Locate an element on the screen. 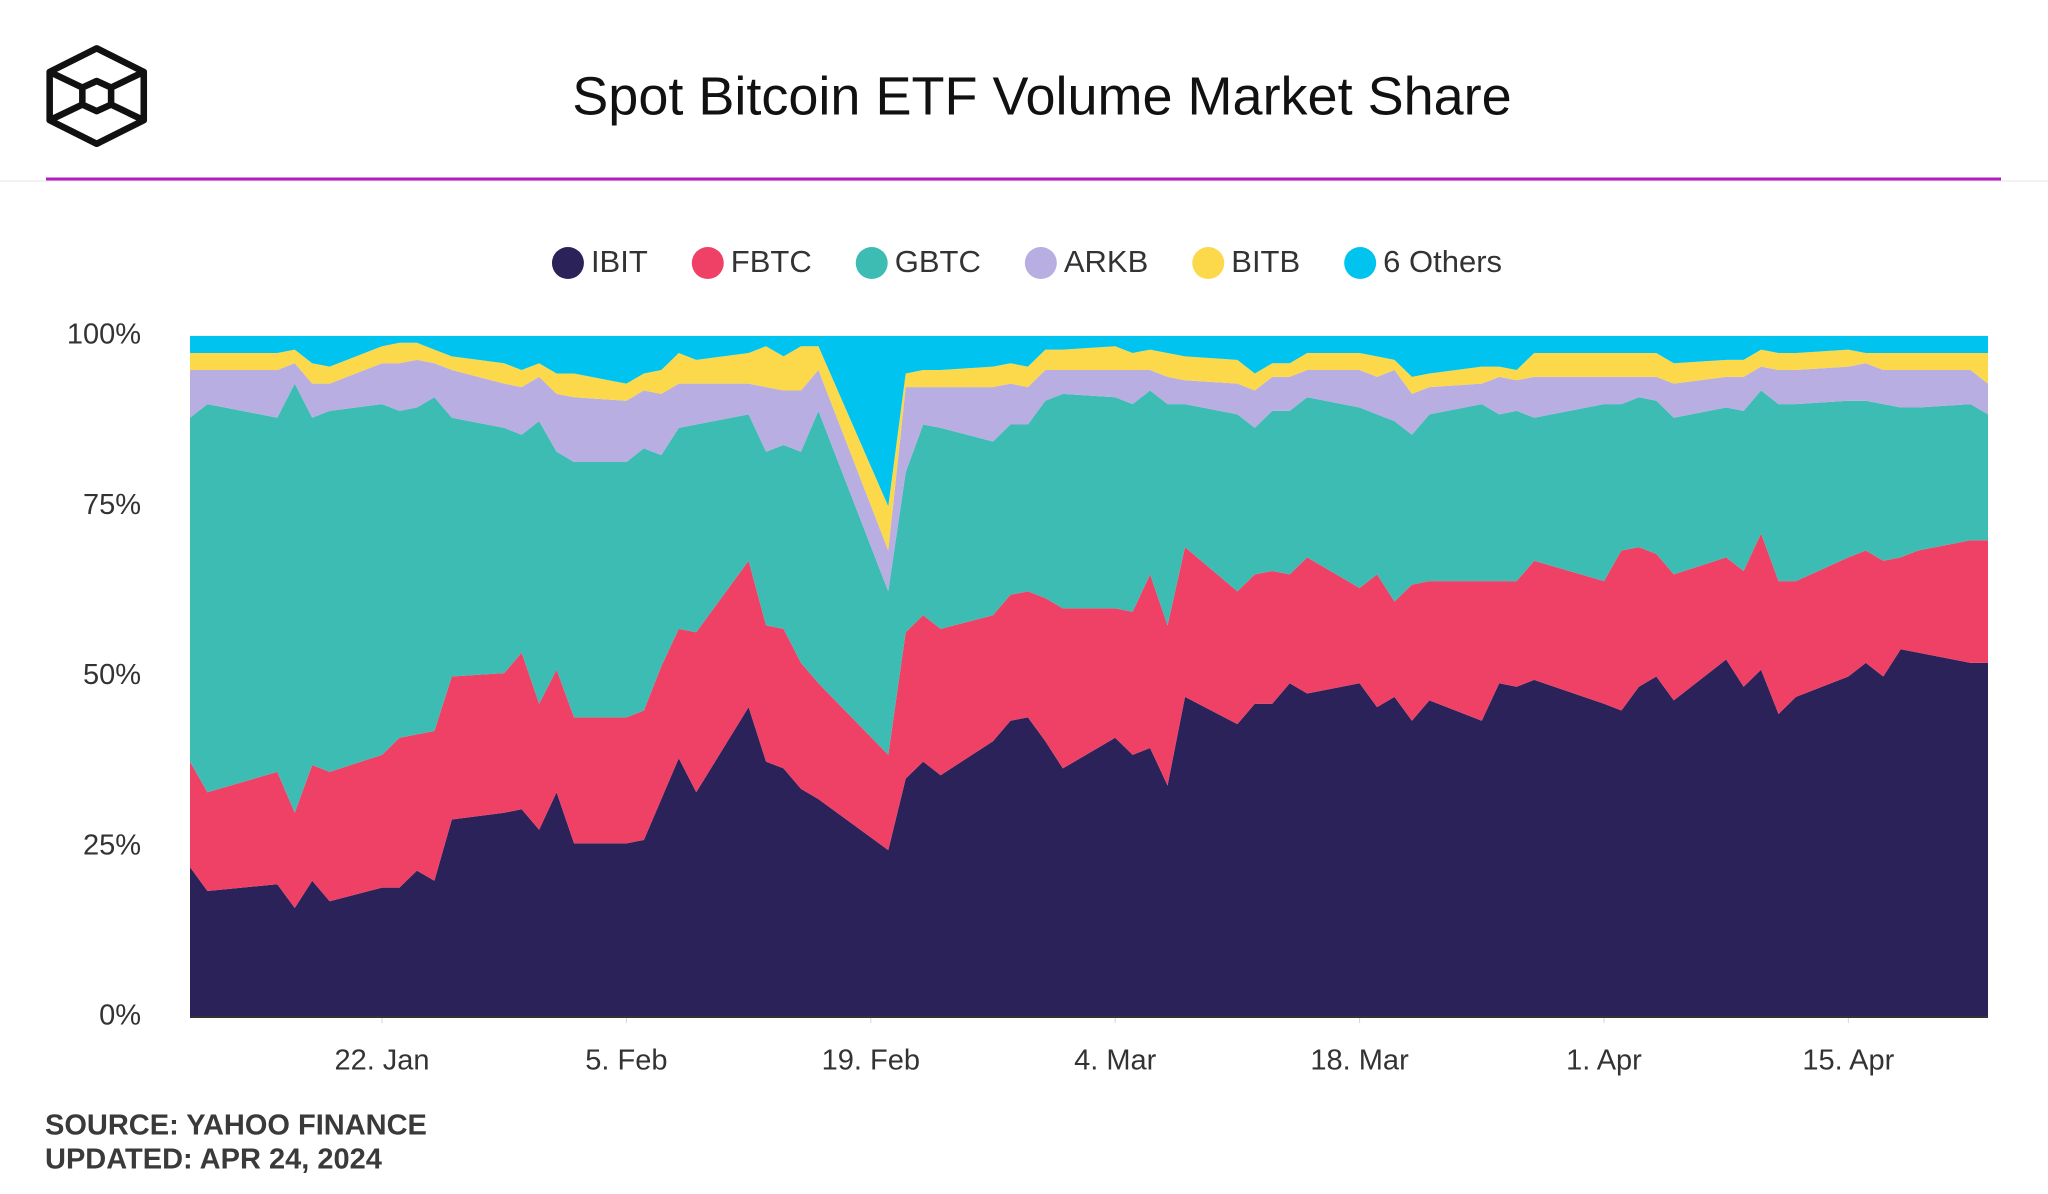 This screenshot has height=1194, width=2048. y-tick-label: 100% is located at coordinates (104, 335).